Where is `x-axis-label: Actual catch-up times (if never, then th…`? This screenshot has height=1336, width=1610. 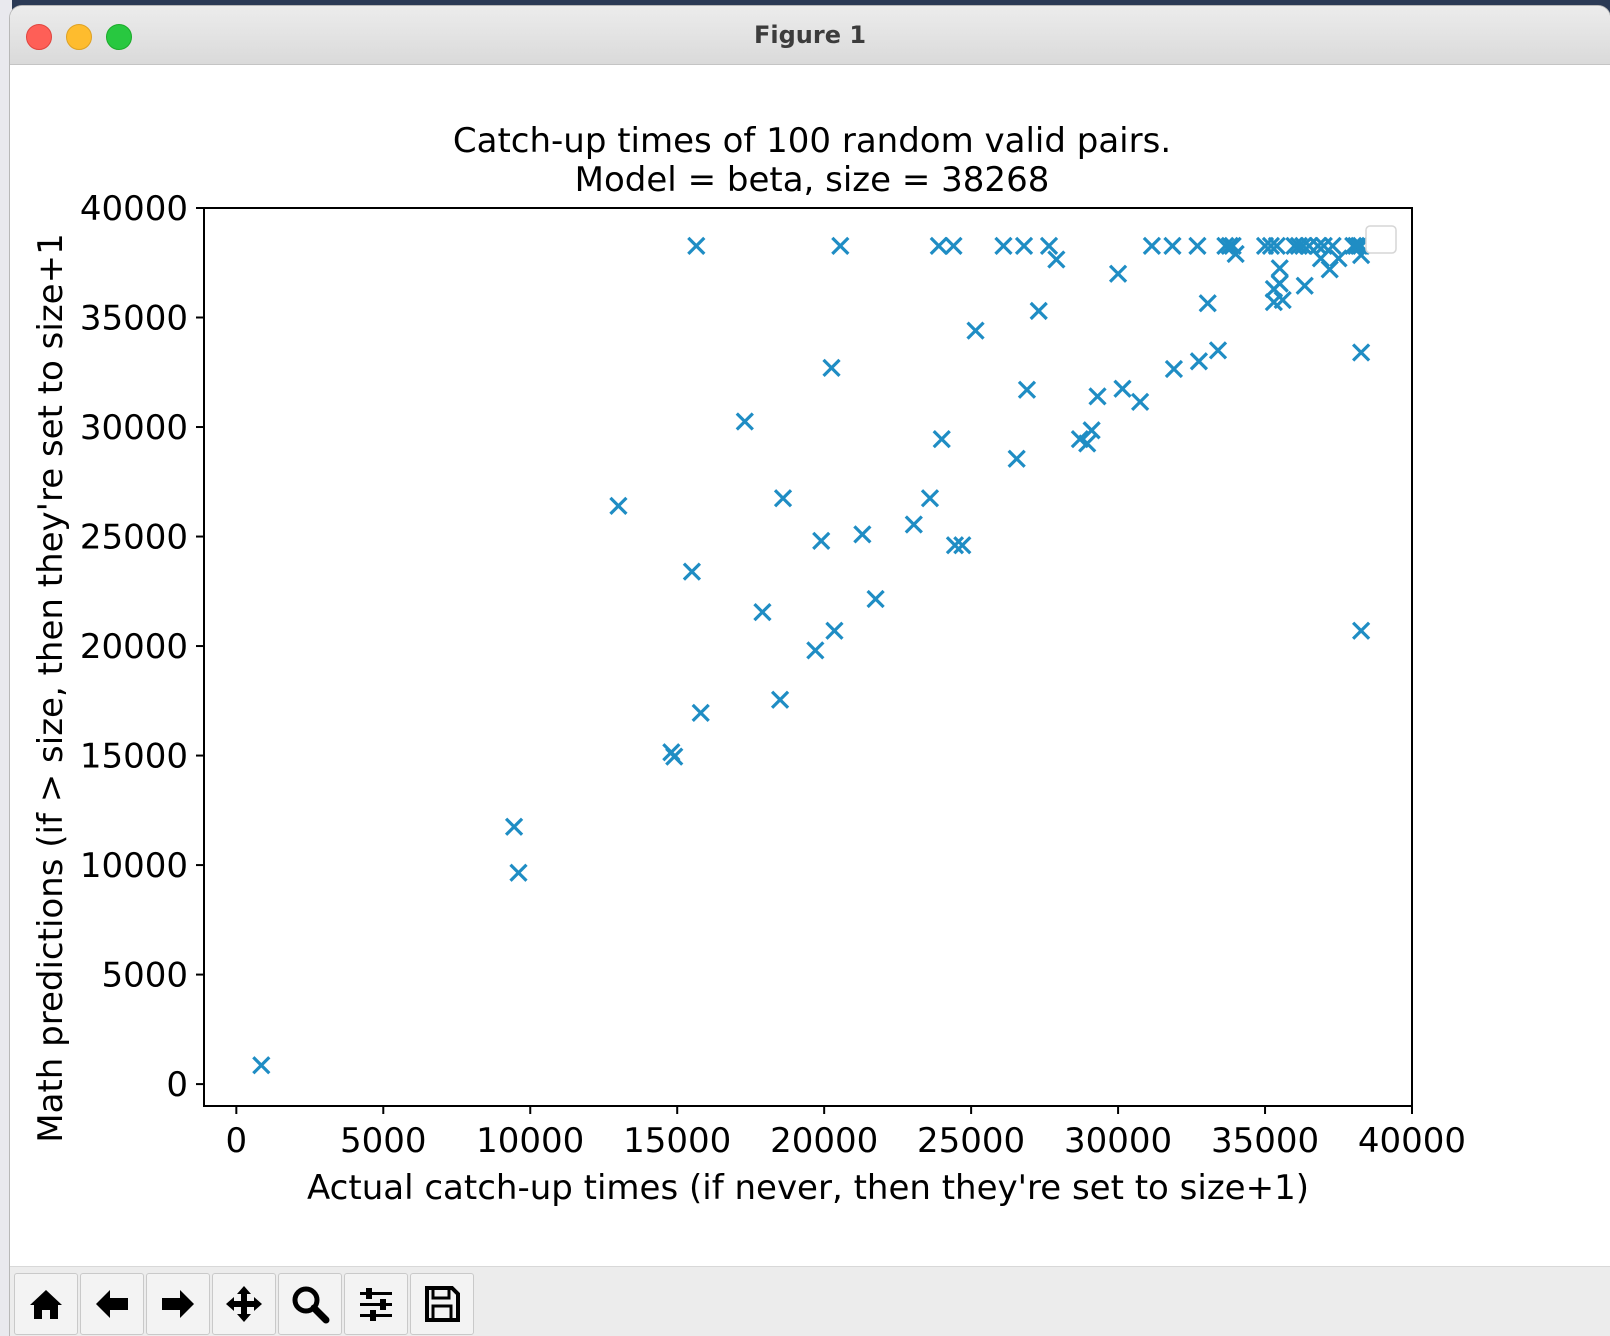
x-axis-label: Actual catch-up times (if never, then th… is located at coordinates (808, 1188).